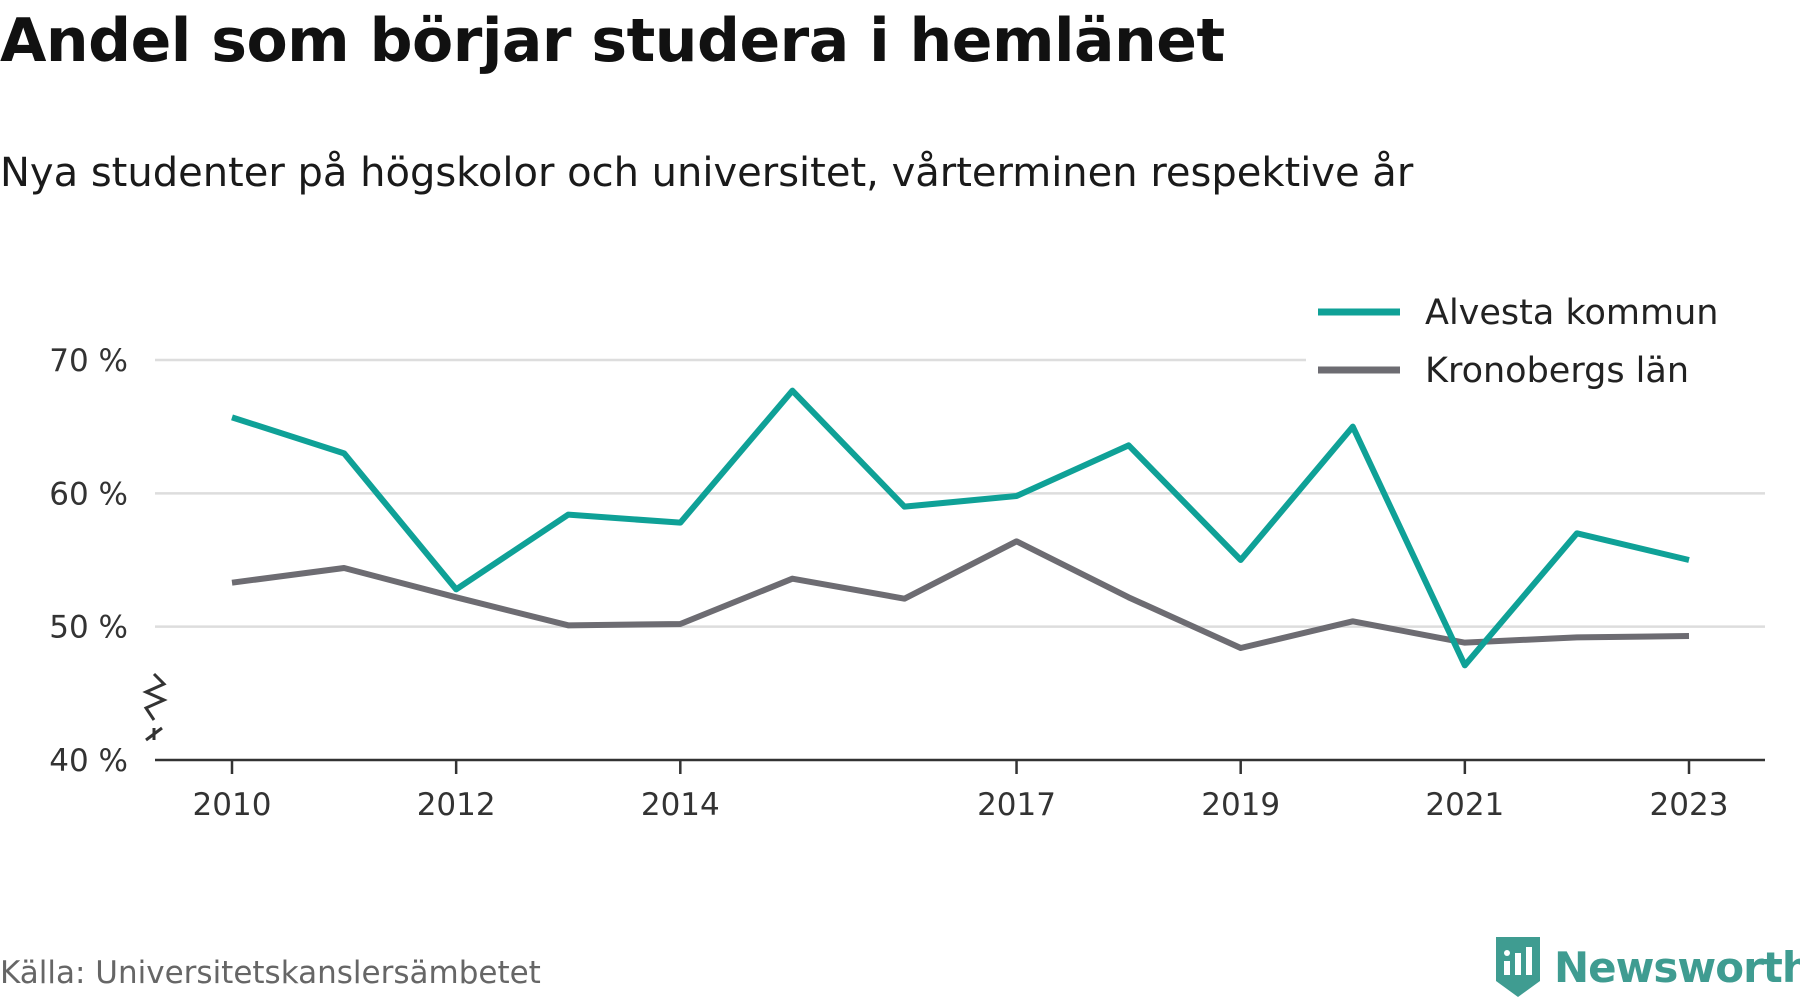 This screenshot has height=1000, width=1800. What do you see at coordinates (270, 973) in the screenshot?
I see `source-note: Källa: Universitetskanslersämbetet` at bounding box center [270, 973].